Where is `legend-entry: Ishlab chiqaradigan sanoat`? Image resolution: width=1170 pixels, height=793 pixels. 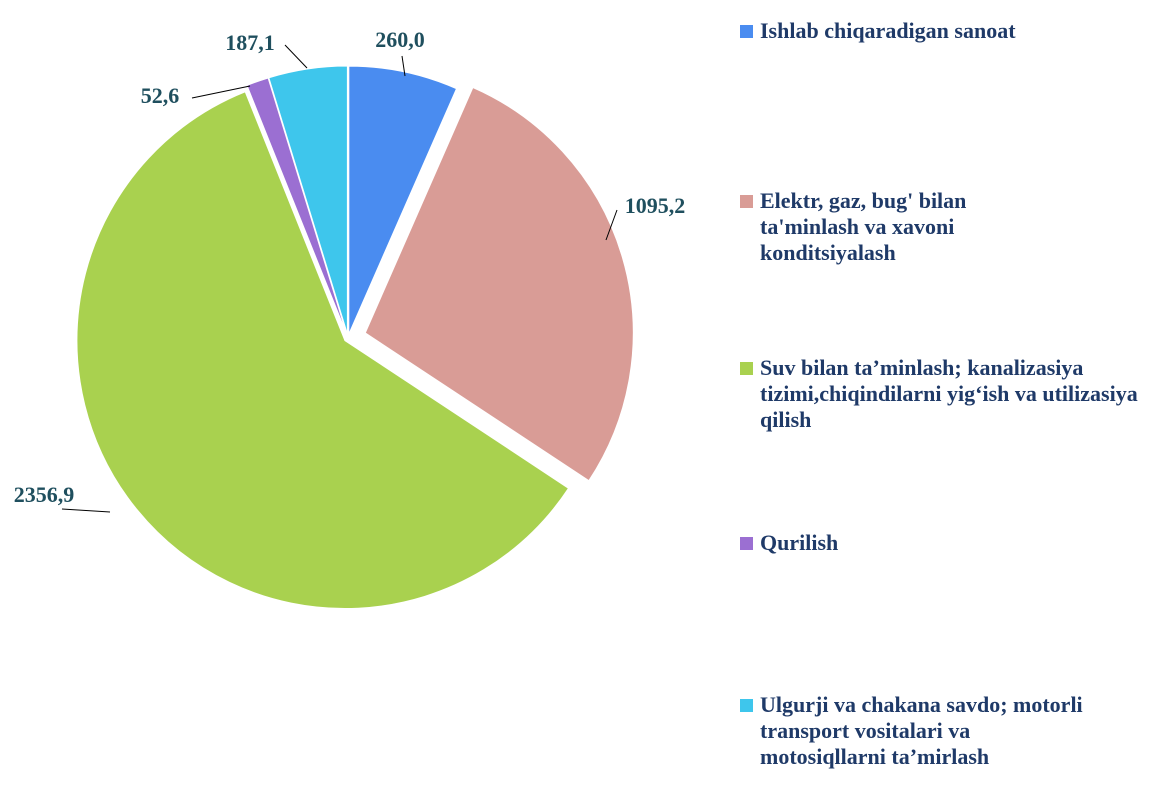 legend-entry: Ishlab chiqaradigan sanoat is located at coordinates (954, 31).